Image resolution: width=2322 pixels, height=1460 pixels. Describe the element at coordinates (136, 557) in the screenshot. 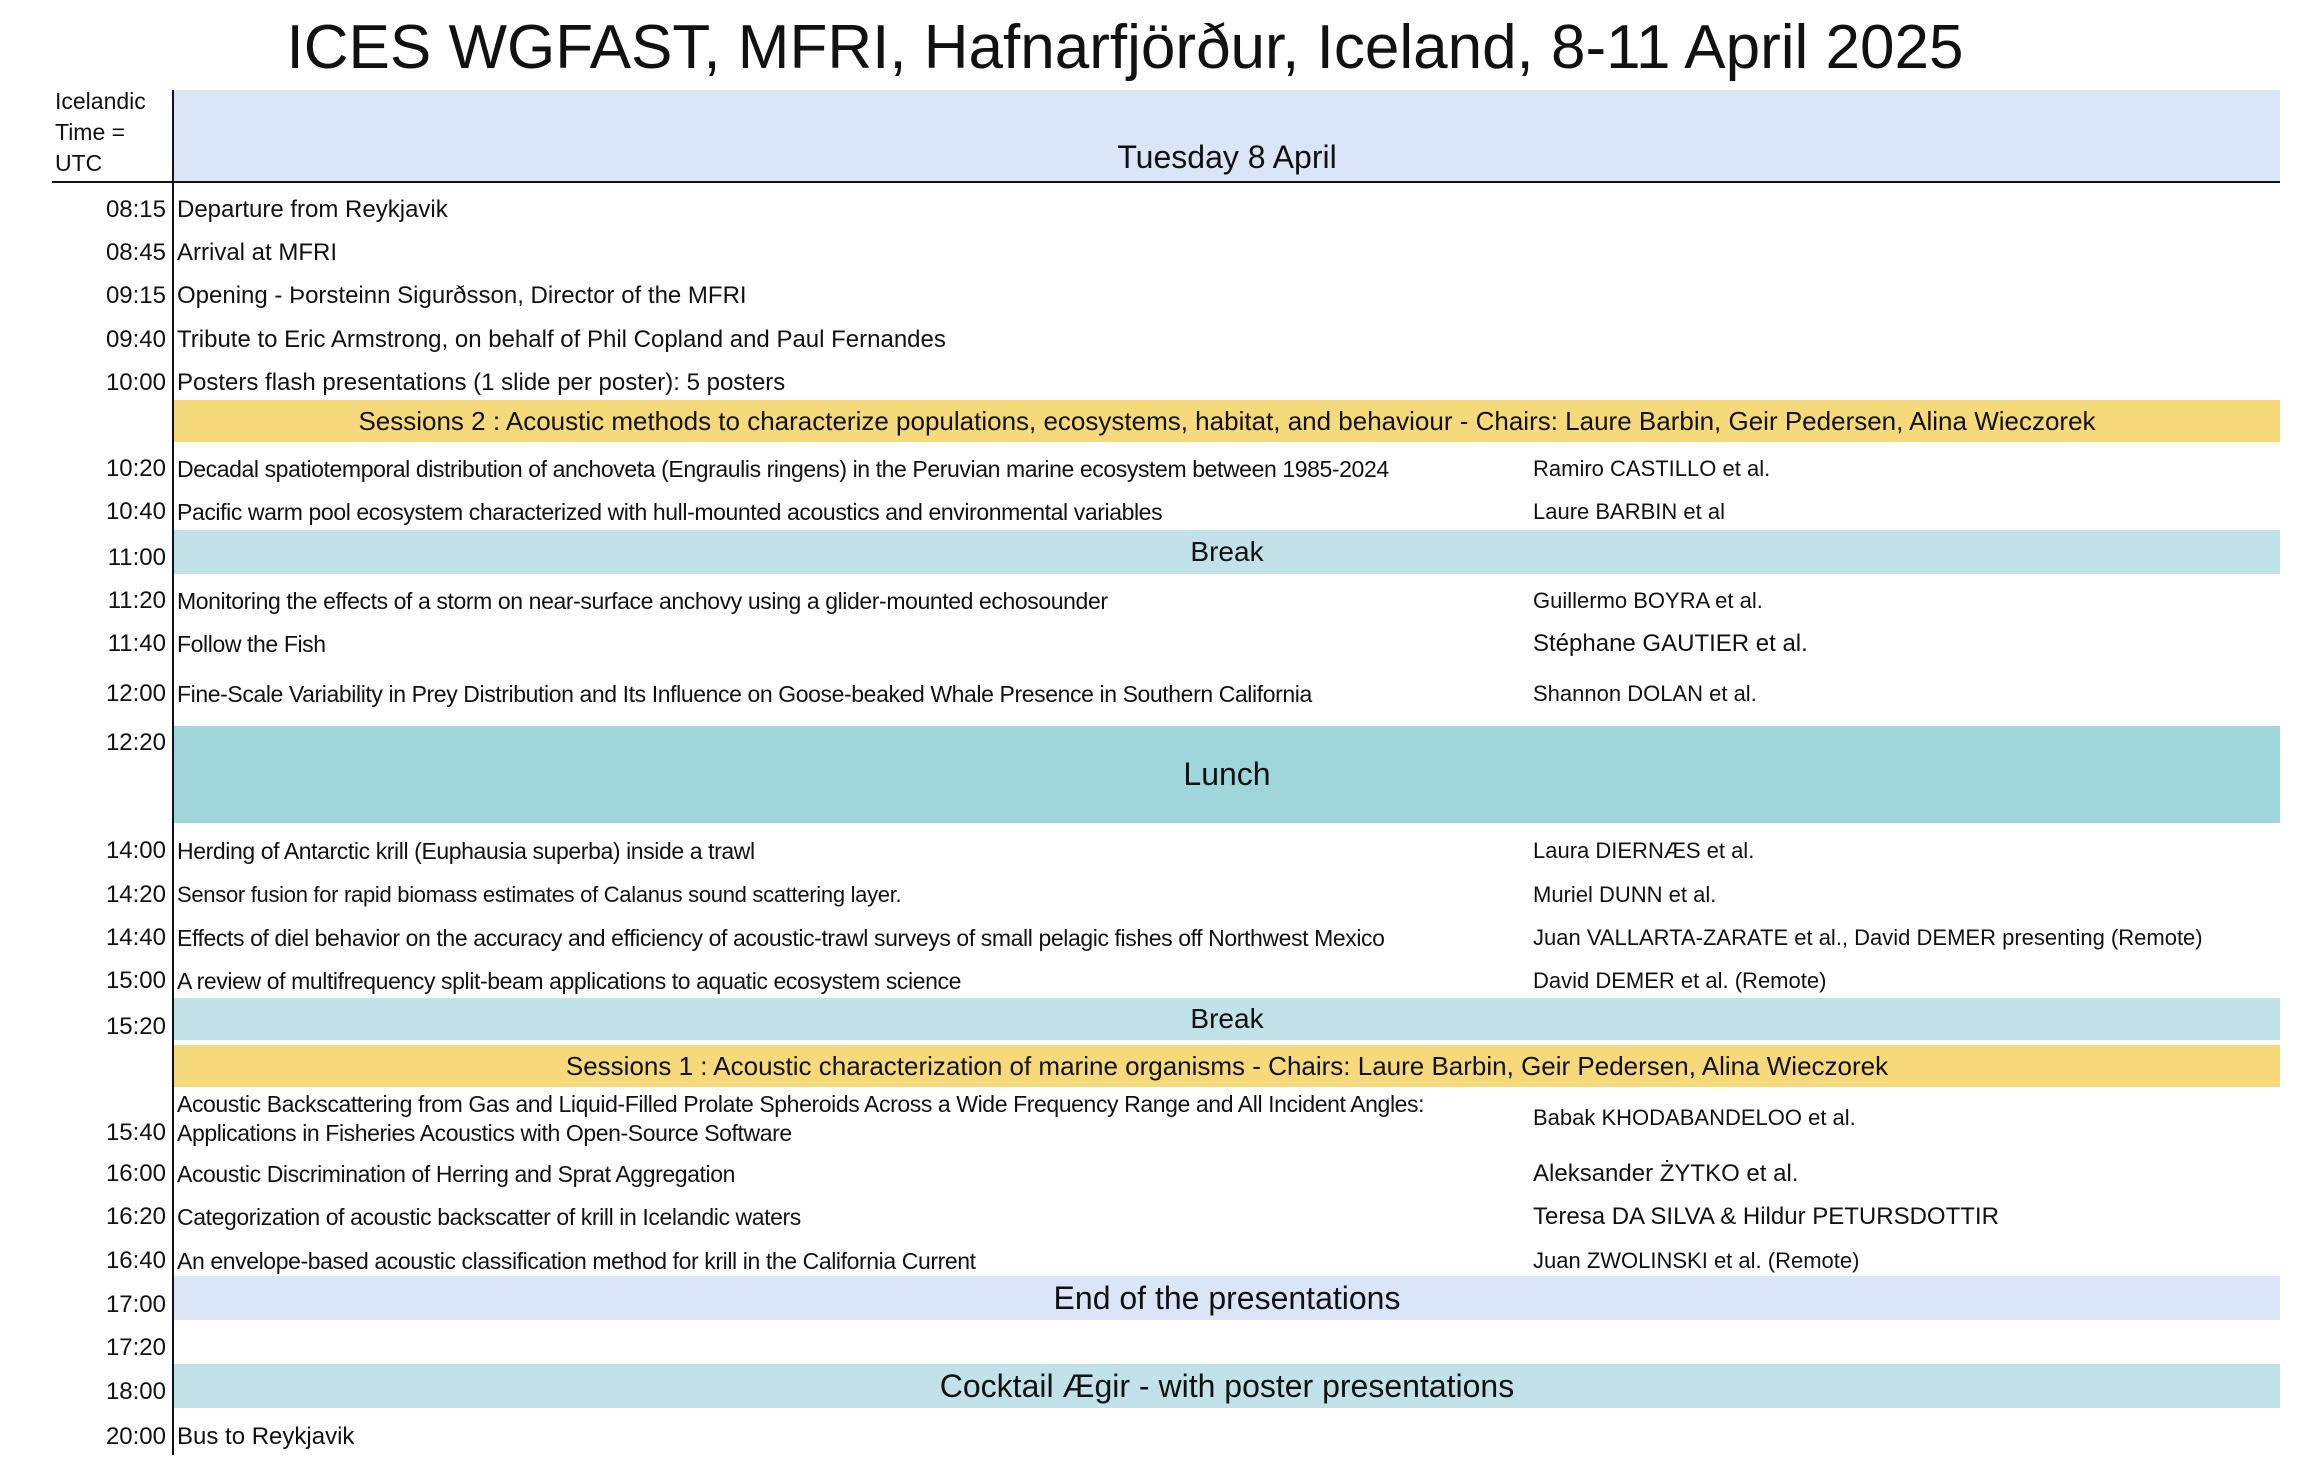

I see `time-cell: 11:00` at that location.